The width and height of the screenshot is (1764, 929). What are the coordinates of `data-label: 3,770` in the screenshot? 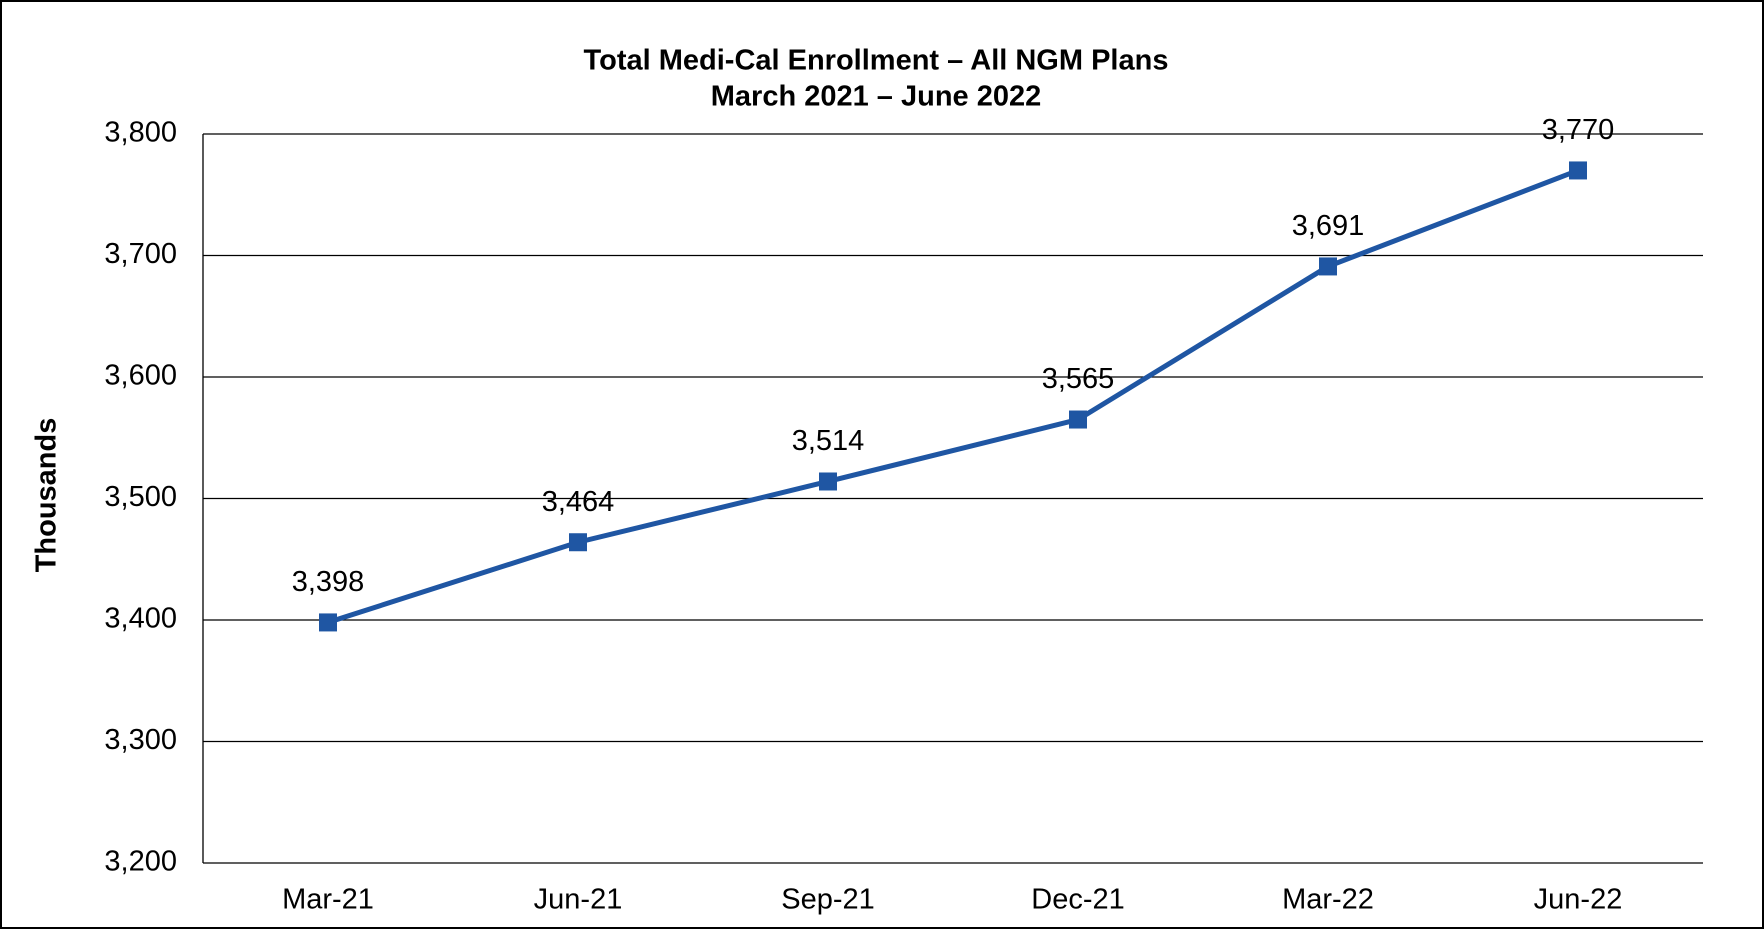 It's located at (1578, 130).